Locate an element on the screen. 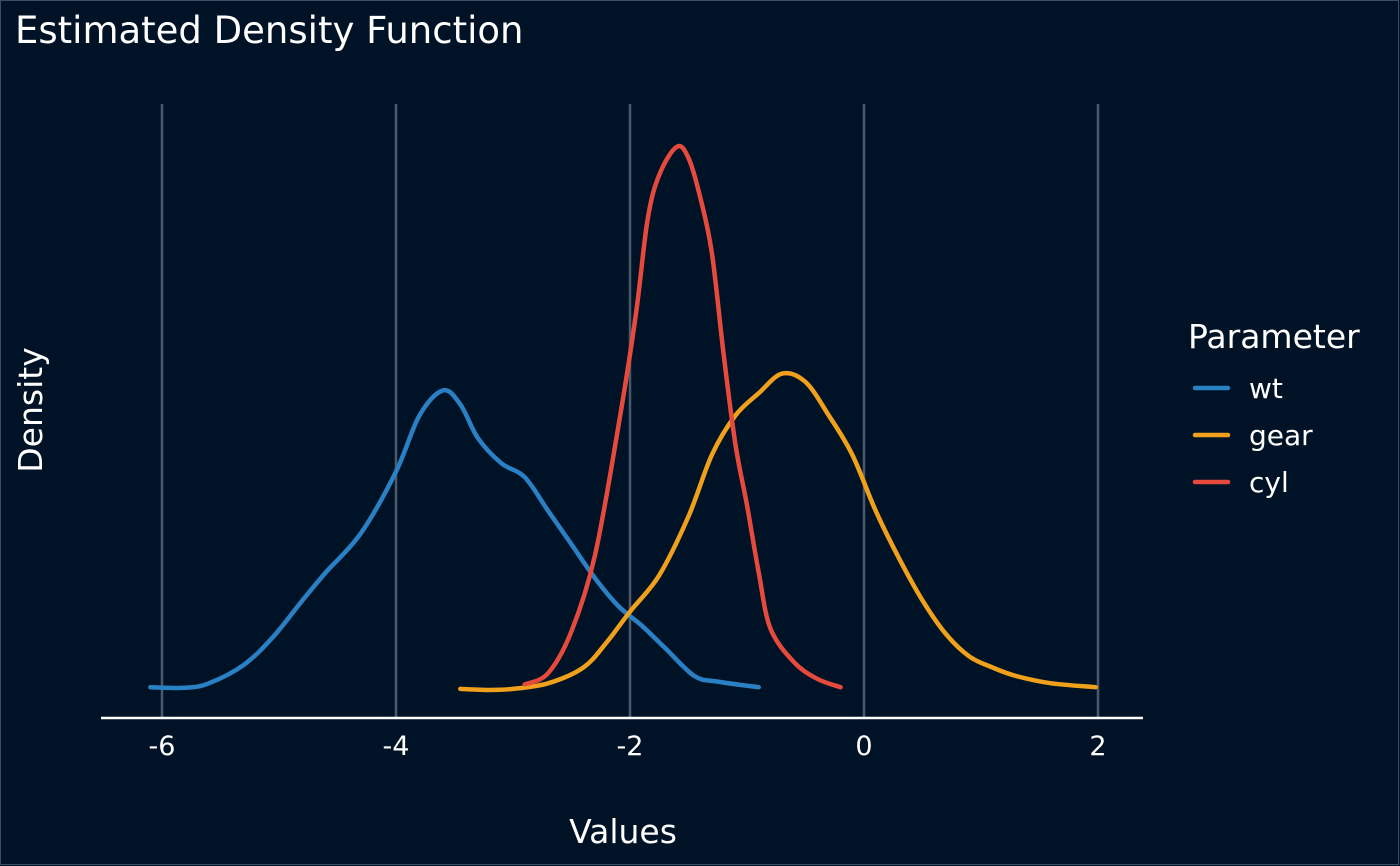 This screenshot has height=866, width=1400. legend-label-cyl: cyl is located at coordinates (1269, 482).